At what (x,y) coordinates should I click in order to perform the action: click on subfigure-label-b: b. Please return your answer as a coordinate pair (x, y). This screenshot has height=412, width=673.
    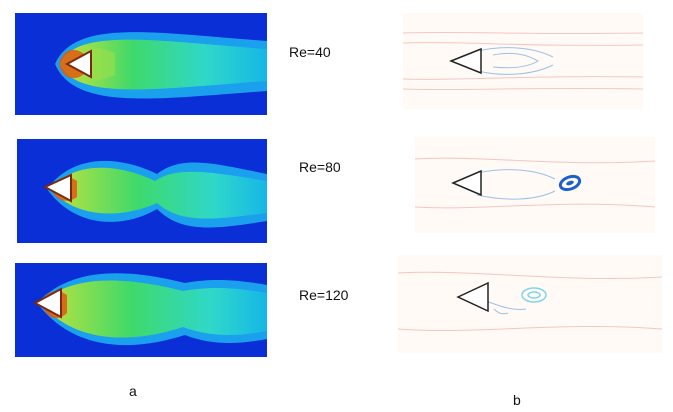
    Looking at the image, I should click on (517, 400).